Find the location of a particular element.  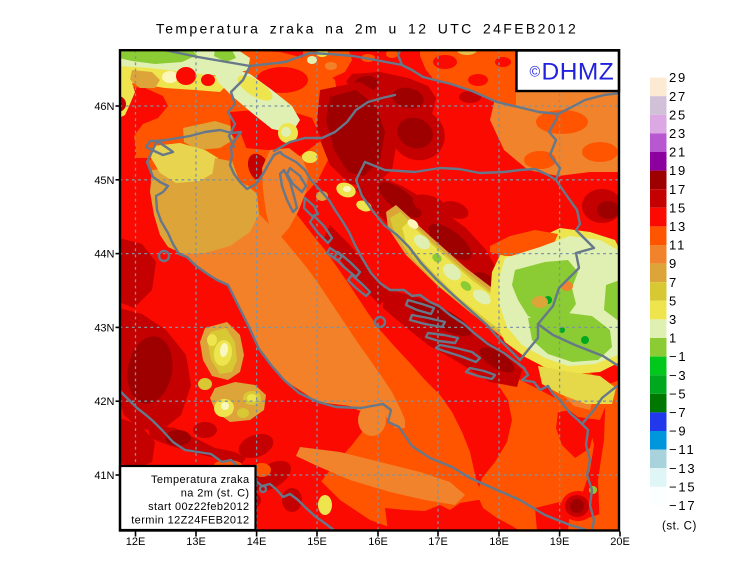

svg-text: (st. C) is located at coordinates (679, 527).